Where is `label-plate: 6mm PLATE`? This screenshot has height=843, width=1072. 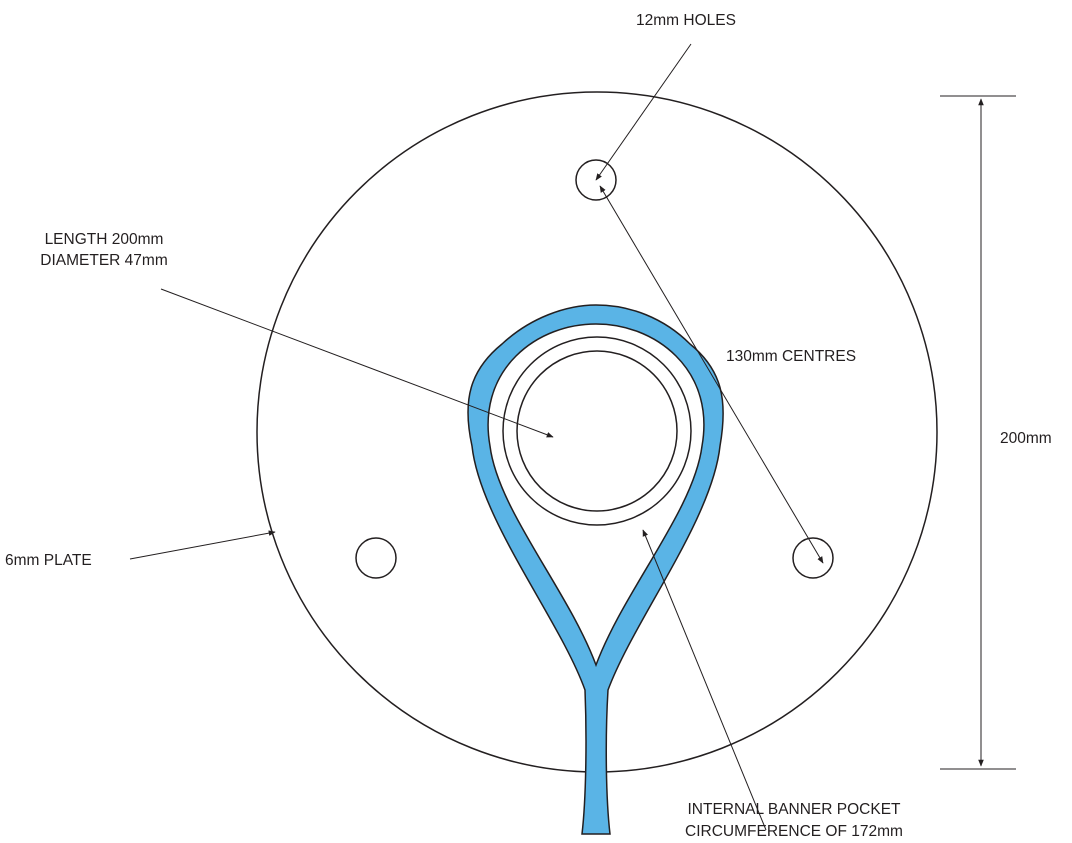
label-plate: 6mm PLATE is located at coordinates (48, 560).